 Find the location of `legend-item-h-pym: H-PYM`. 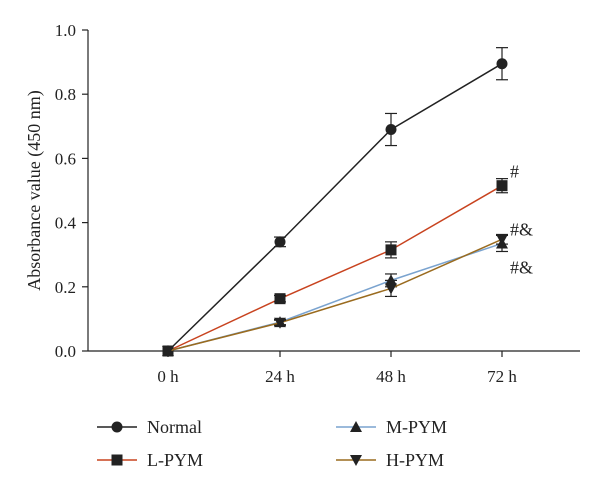

legend-item-h-pym: H-PYM is located at coordinates (390, 460).